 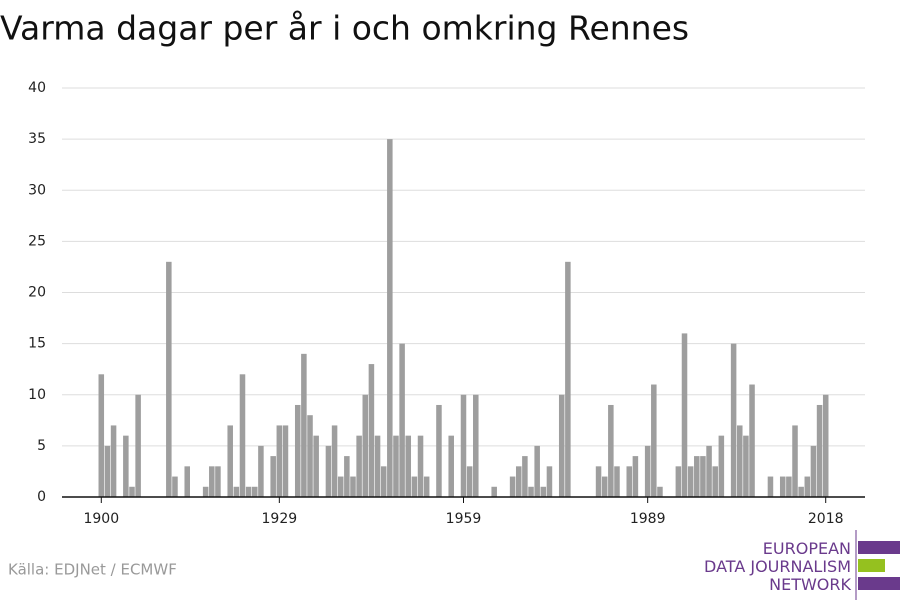 I want to click on logo-line: EUROPEAN, so click(x=807, y=548).